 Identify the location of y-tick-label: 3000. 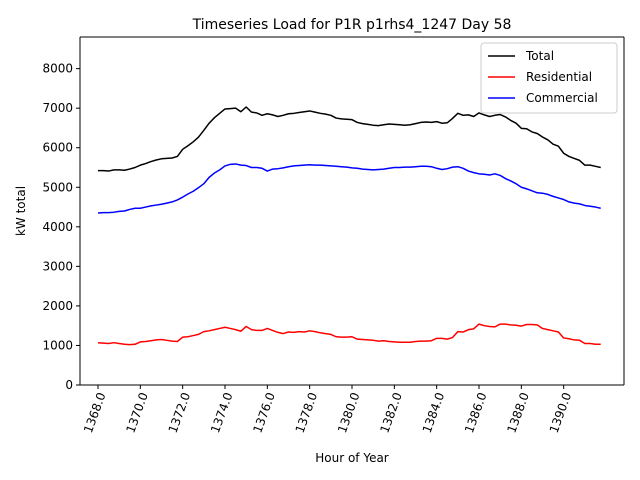
(57, 266).